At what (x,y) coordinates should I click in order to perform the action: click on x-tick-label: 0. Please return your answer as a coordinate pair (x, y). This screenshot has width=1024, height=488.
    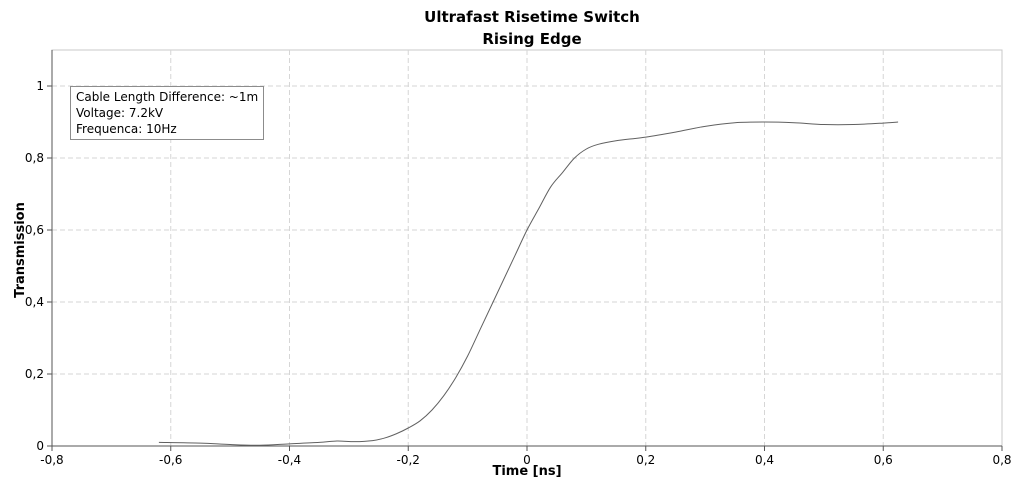
    Looking at the image, I should click on (527, 460).